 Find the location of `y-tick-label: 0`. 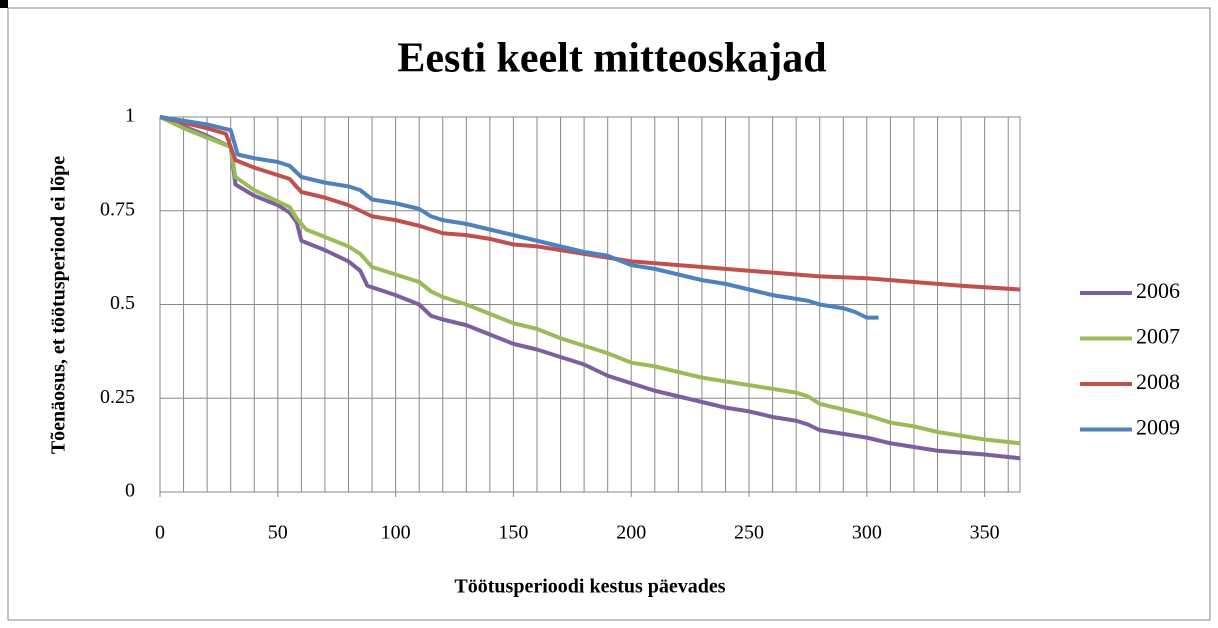

y-tick-label: 0 is located at coordinates (130, 491).